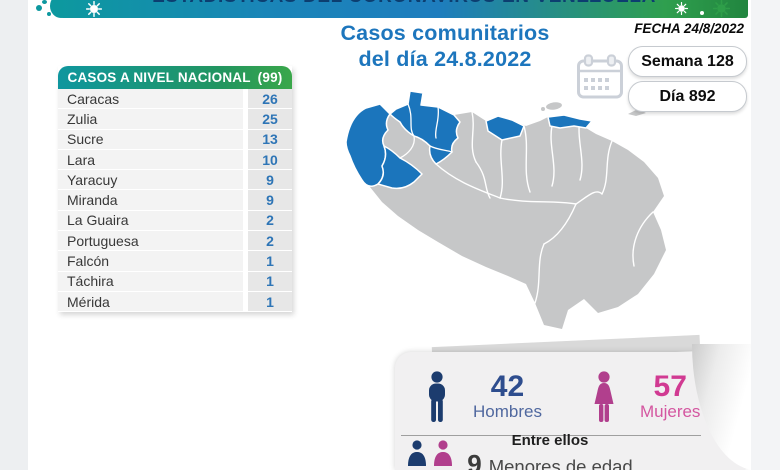 The image size is (780, 470). What do you see at coordinates (400, 167) in the screenshot?
I see `map-region-tachira-merida` at bounding box center [400, 167].